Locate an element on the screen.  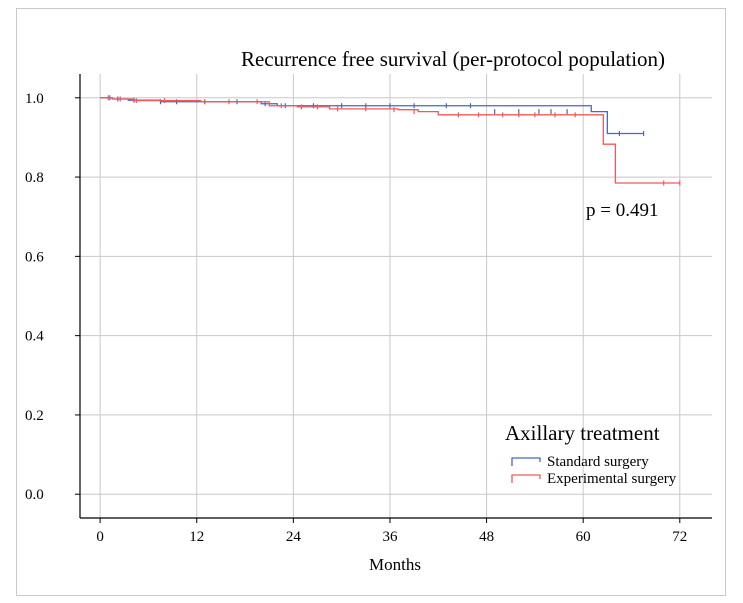
x-tick-label: 0 is located at coordinates (100, 537).